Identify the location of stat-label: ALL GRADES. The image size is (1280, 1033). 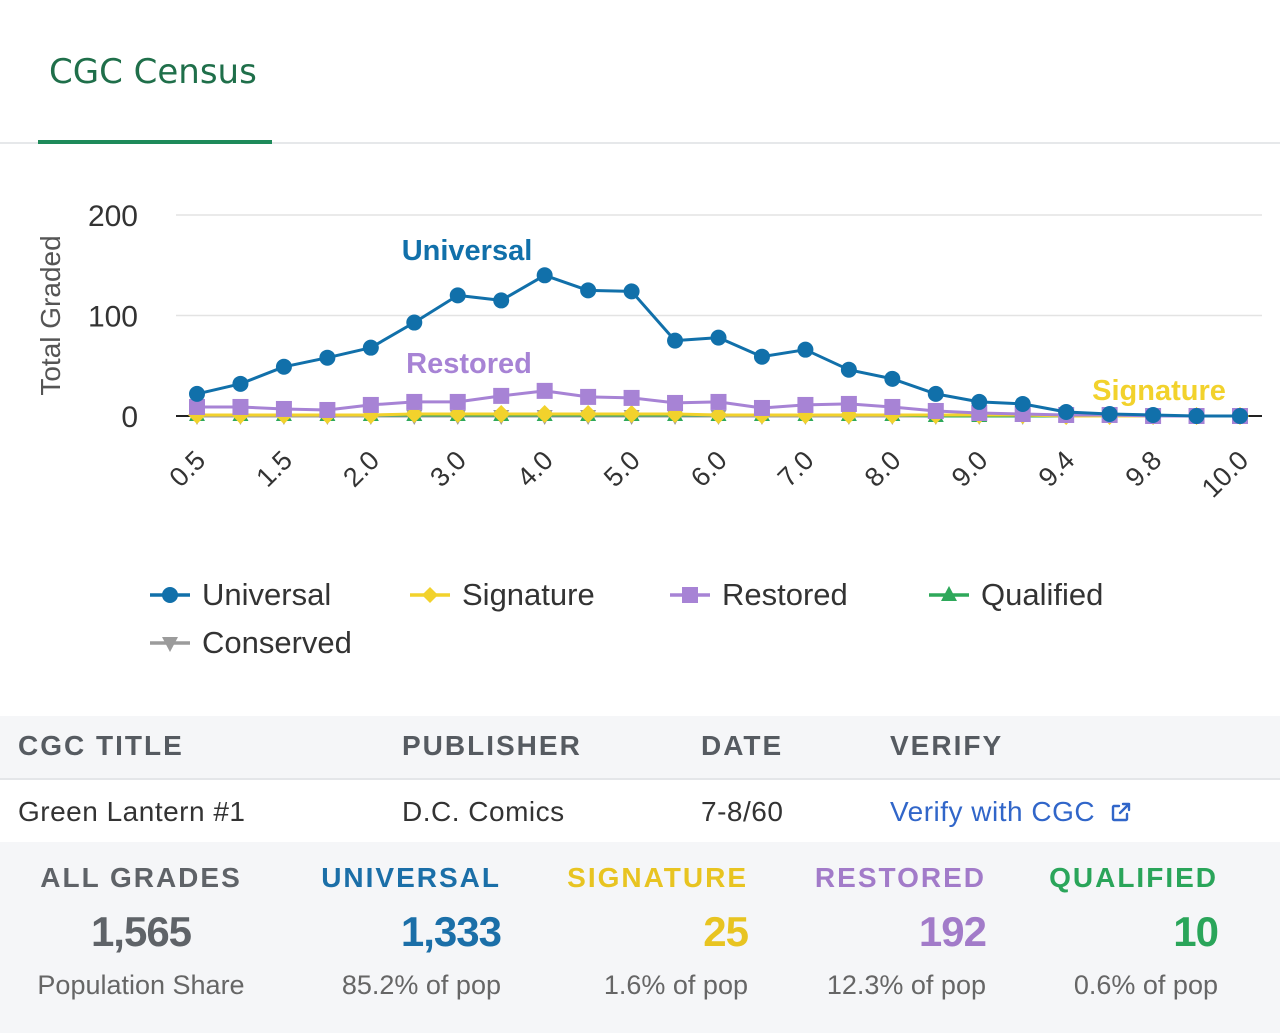
(141, 877).